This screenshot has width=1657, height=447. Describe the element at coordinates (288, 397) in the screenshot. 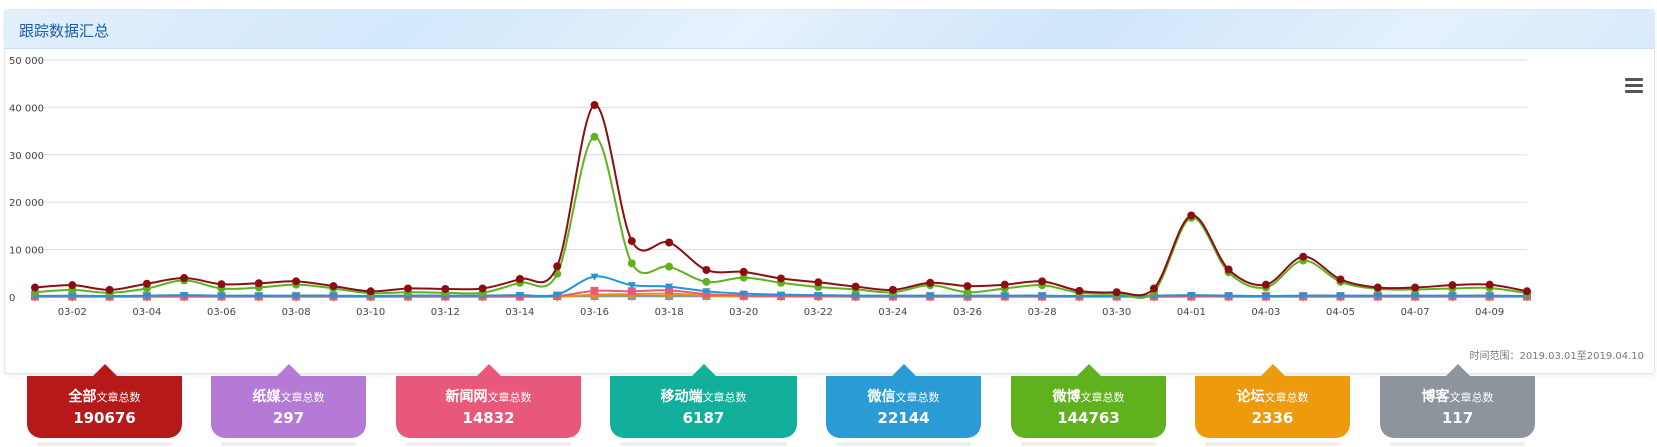

I see `stat-title: 纸媒文章总数` at that location.